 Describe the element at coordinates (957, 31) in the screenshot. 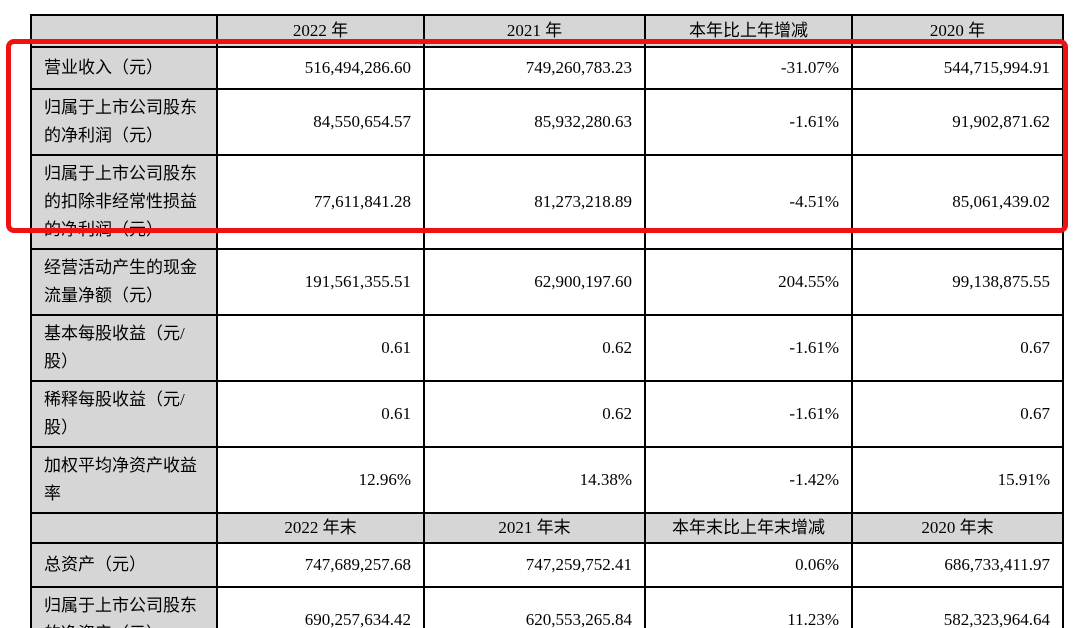

I see `col-header-2020: 2020 年` at that location.